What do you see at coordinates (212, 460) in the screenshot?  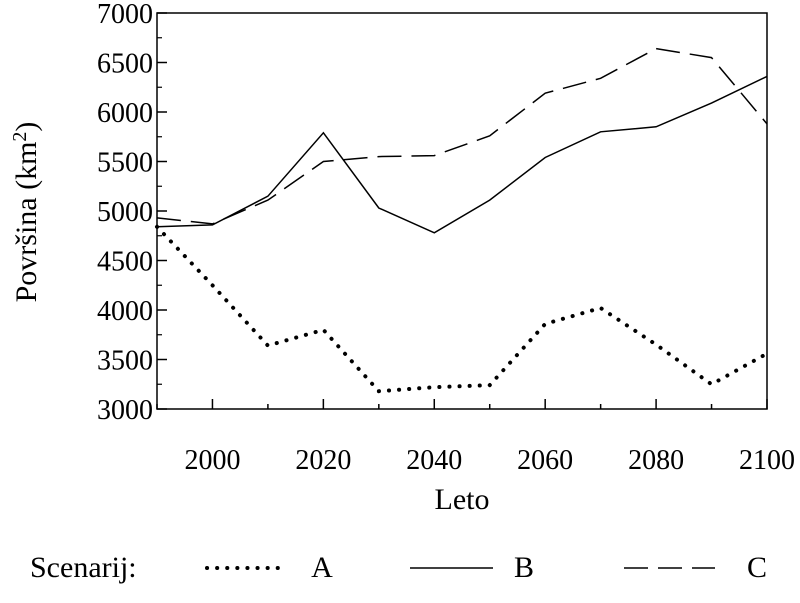 I see `x-tick-label: 2000` at bounding box center [212, 460].